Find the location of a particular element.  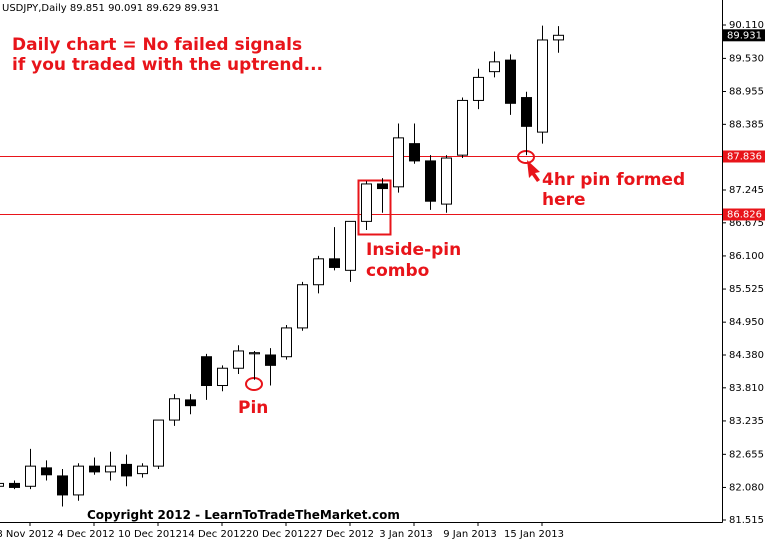

x-tick-label: 10 Dec 2012 is located at coordinates (150, 534).